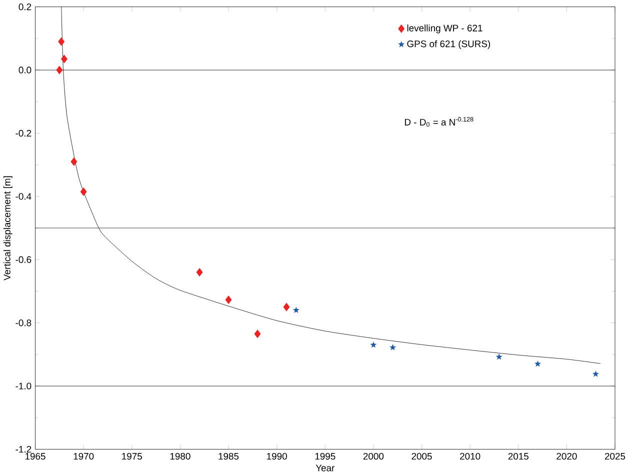 Image resolution: width=629 pixels, height=475 pixels. Describe the element at coordinates (24, 196) in the screenshot. I see `y-tick-label: -0.4` at that location.